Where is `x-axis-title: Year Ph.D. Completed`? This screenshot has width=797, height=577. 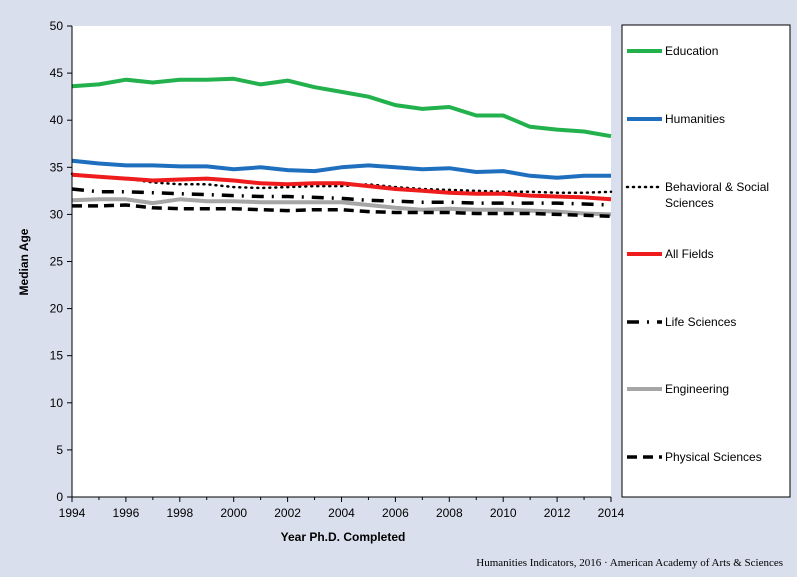 x-axis-title: Year Ph.D. Completed is located at coordinates (343, 537).